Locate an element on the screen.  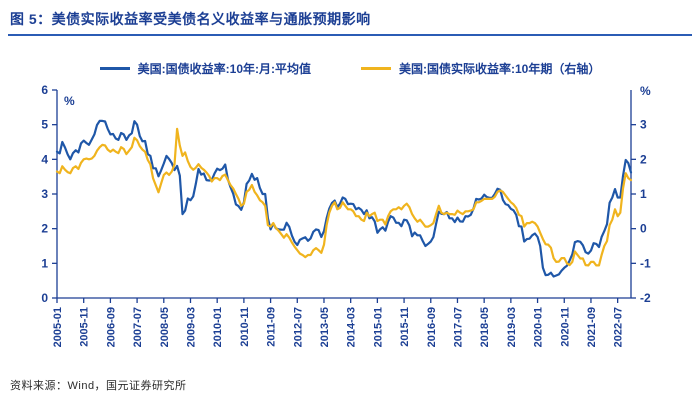
x-axis-tick-label: 2017-07 is located at coordinates (458, 327).